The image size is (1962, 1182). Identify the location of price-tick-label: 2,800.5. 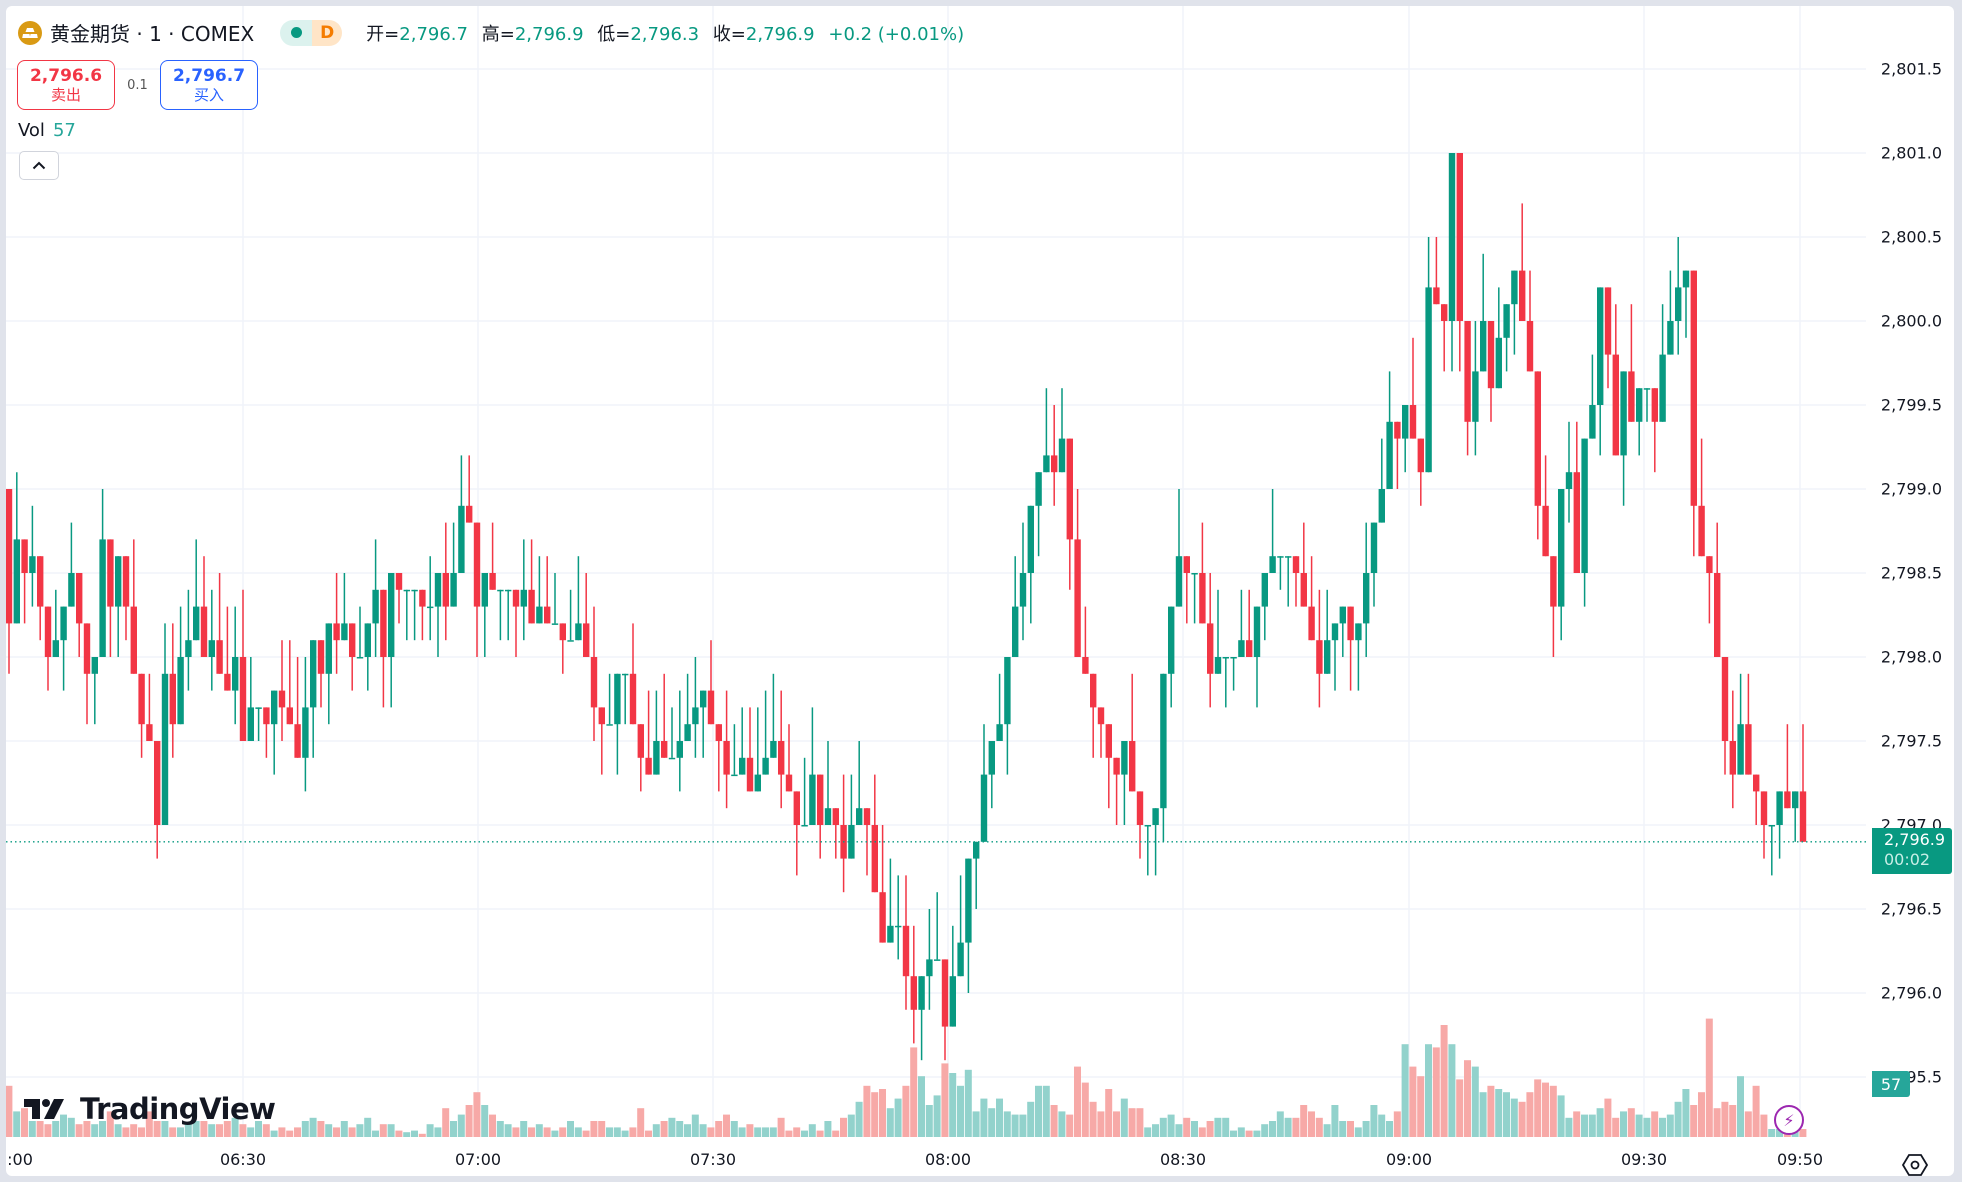
(1911, 237).